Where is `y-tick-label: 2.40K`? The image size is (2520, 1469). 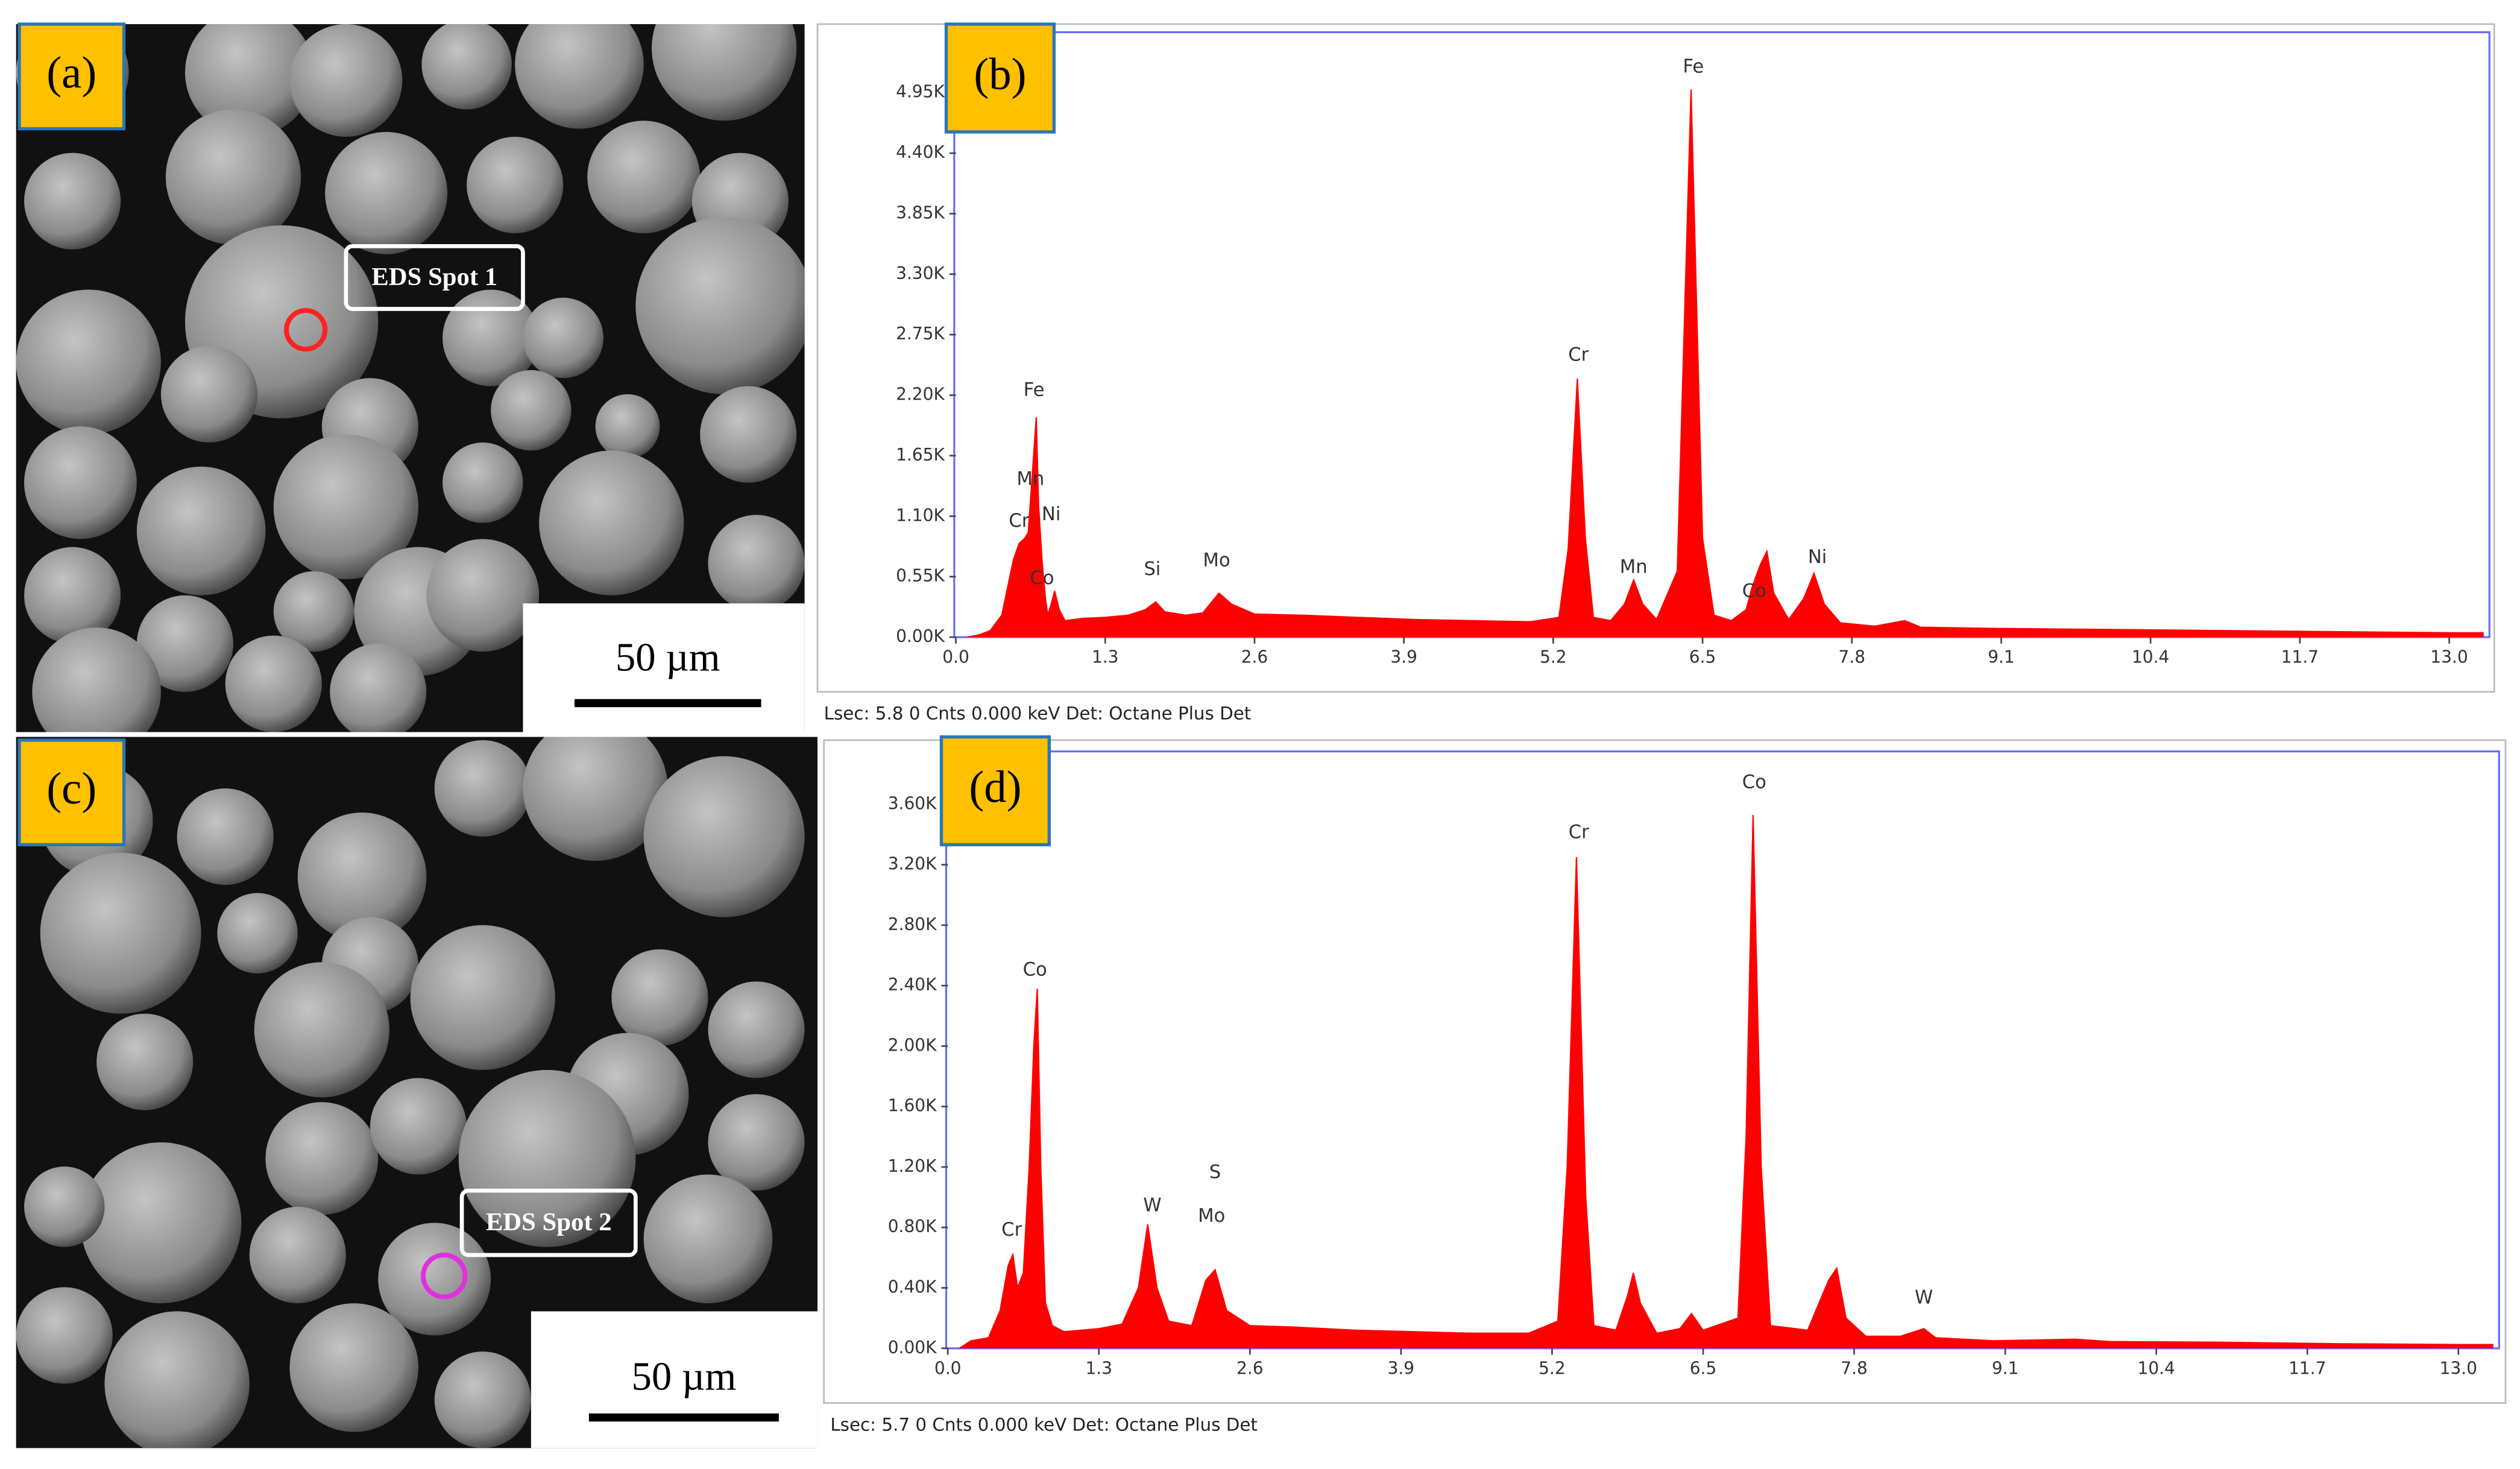
y-tick-label: 2.40K is located at coordinates (913, 985).